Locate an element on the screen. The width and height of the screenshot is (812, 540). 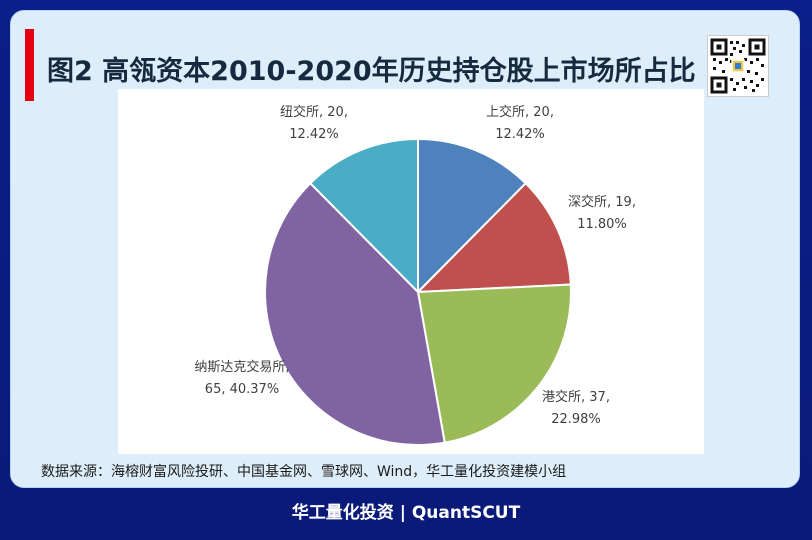
slice-label-5: 纽交所, 20, 12.42% is located at coordinates (314, 123).